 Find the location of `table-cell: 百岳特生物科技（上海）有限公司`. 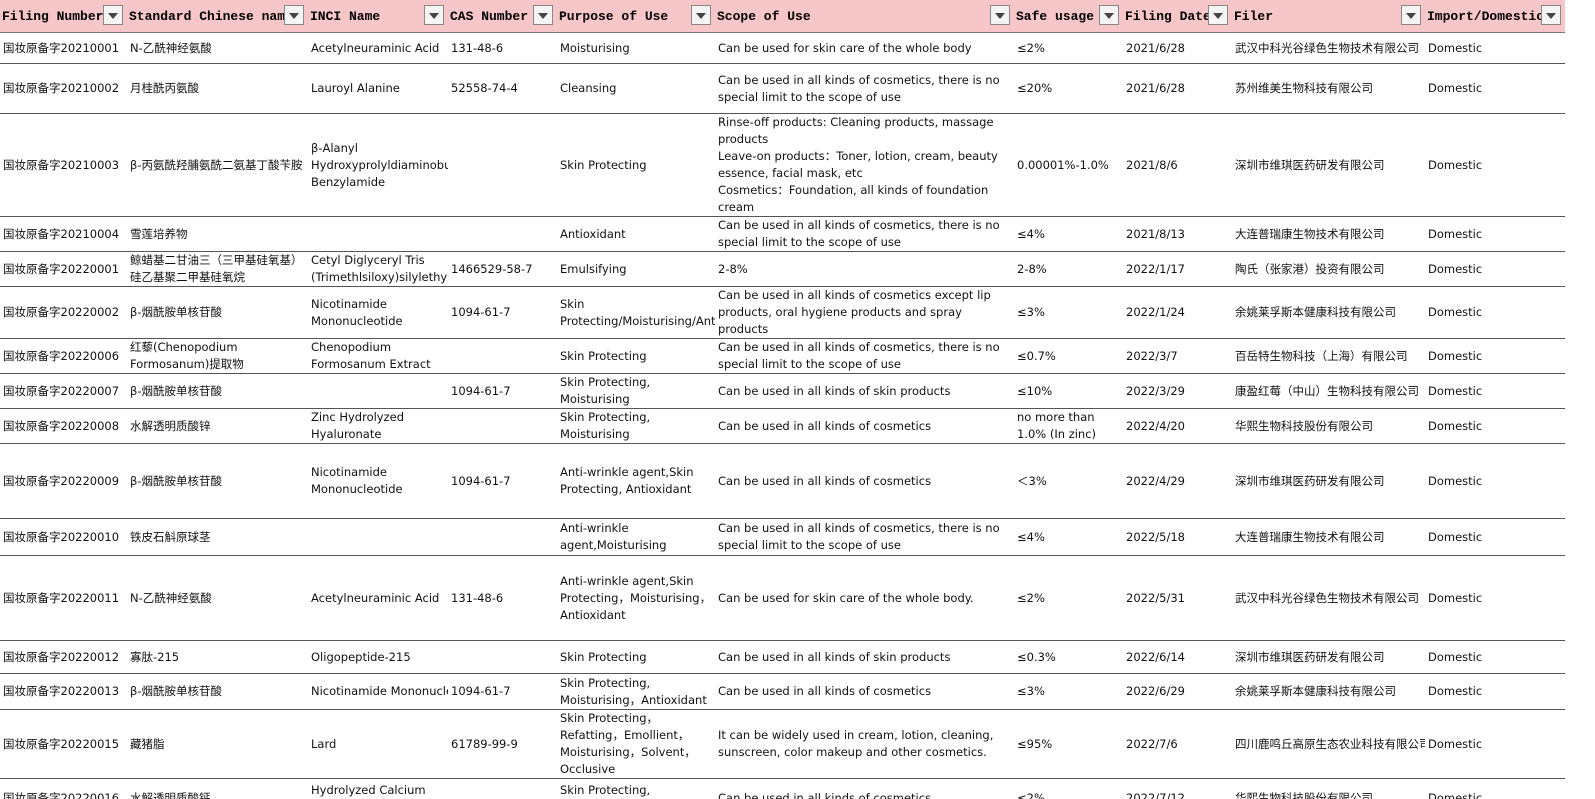

table-cell: 百岳特生物科技（上海）有限公司 is located at coordinates (1328, 356).